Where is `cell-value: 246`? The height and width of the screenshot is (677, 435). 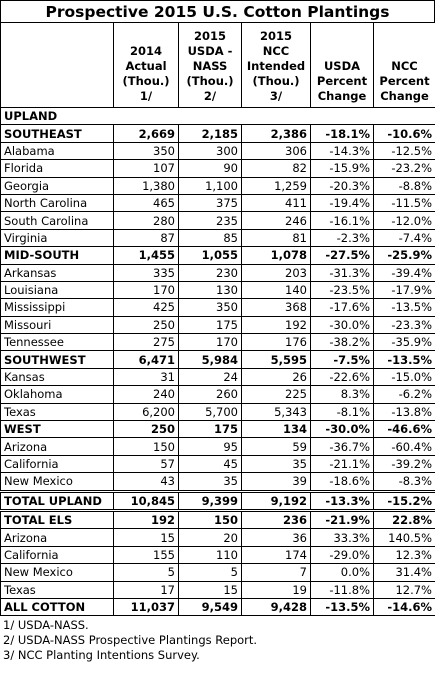
cell-value: 246 is located at coordinates (276, 220).